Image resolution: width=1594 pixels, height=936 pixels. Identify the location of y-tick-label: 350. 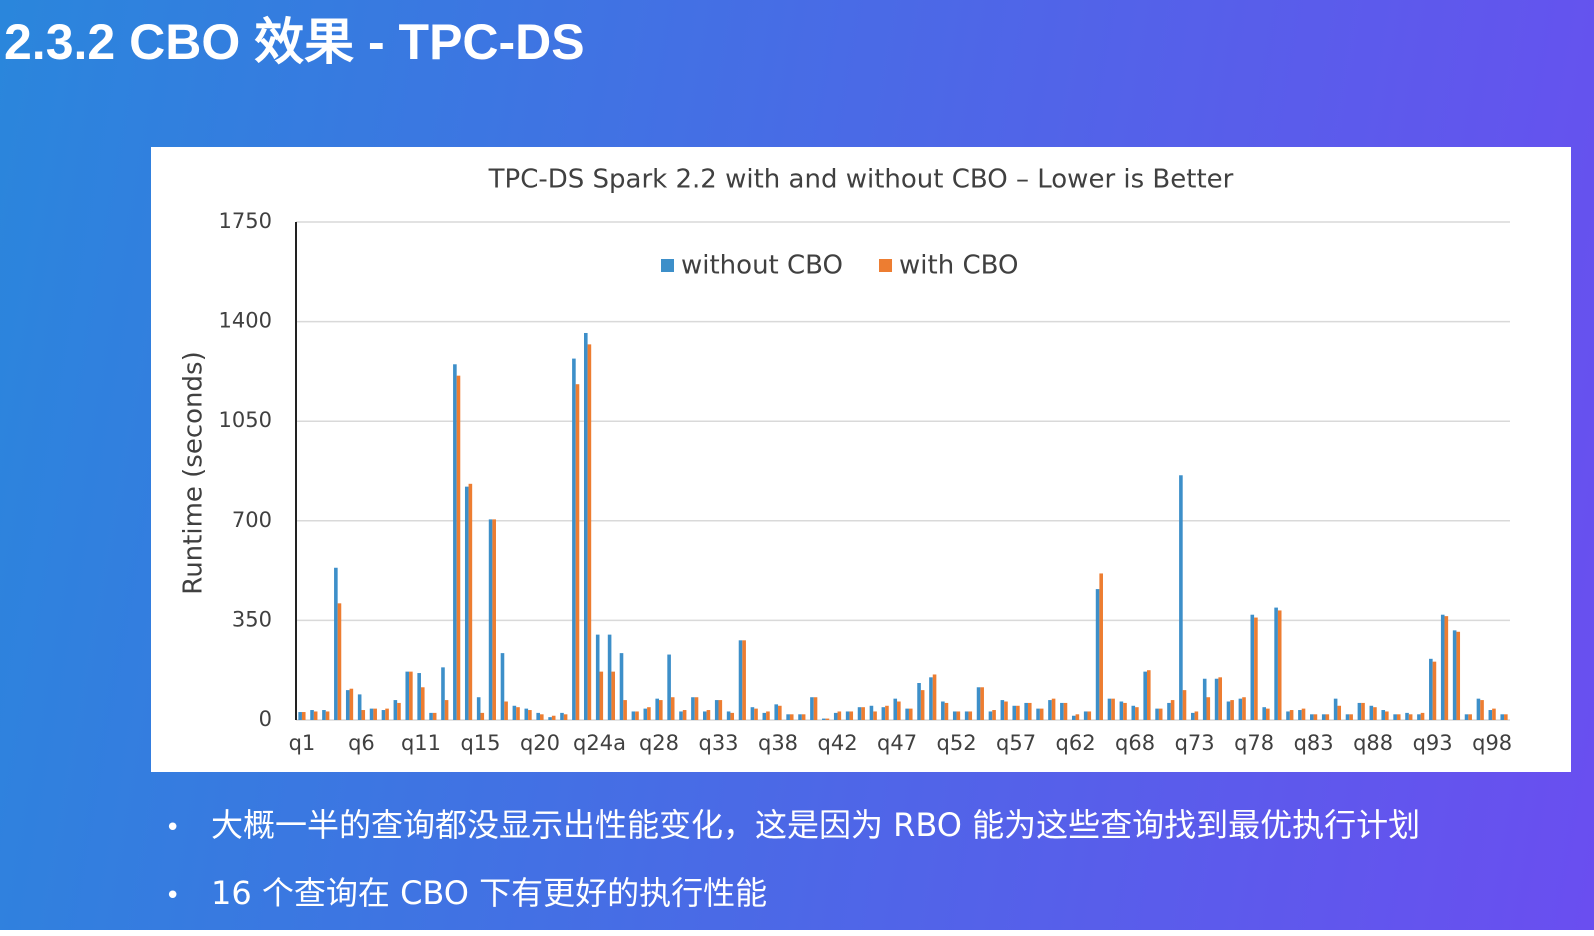
(252, 619).